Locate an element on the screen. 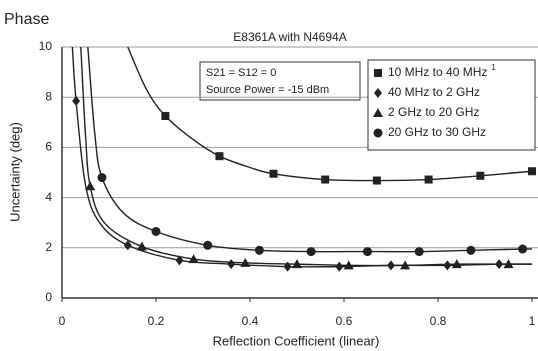  annotation: Source Power = -15 dBm is located at coordinates (267, 90).